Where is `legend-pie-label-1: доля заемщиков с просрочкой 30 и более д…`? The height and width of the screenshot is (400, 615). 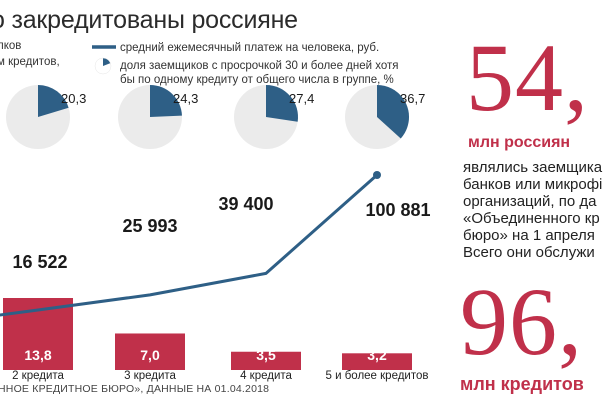 legend-pie-label-1: доля заемщиков с просрочкой 30 и более д… is located at coordinates (259, 66).